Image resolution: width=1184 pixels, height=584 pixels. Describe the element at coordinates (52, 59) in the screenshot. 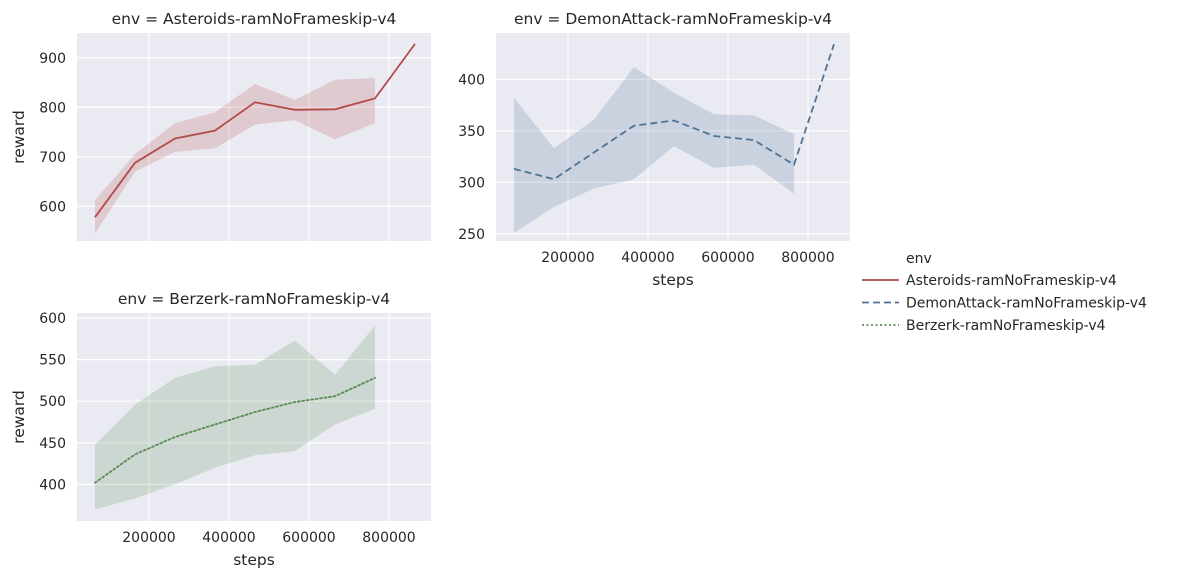

I see `y-tick-label: 900` at that location.